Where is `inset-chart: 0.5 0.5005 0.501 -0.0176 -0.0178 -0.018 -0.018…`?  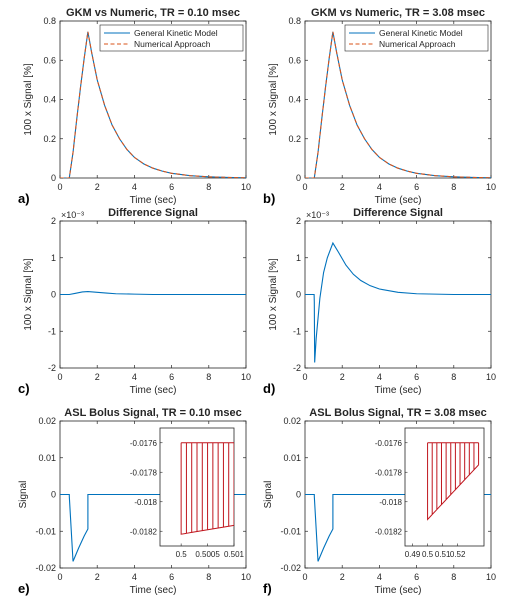
inset-chart: 0.5 0.5005 0.501 -0.0176 -0.0178 -0.018 -0.018… is located at coordinates (187, 493).